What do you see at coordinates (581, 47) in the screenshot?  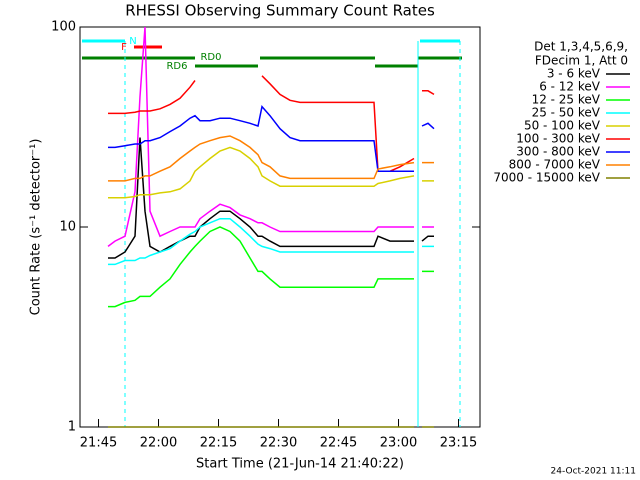 I see `legend-header: Det 1,3,4,5,6,9,` at bounding box center [581, 47].